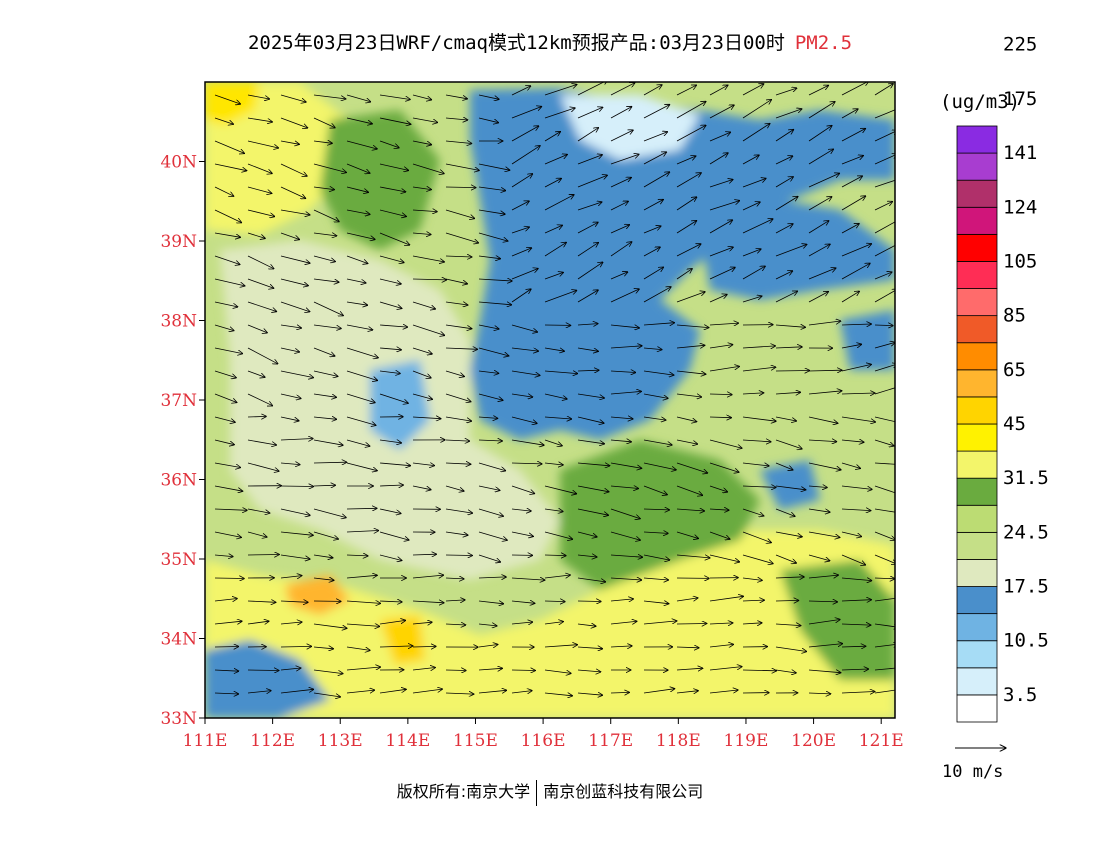  I want to click on colorbar-label: 10.5, so click(1026, 641).